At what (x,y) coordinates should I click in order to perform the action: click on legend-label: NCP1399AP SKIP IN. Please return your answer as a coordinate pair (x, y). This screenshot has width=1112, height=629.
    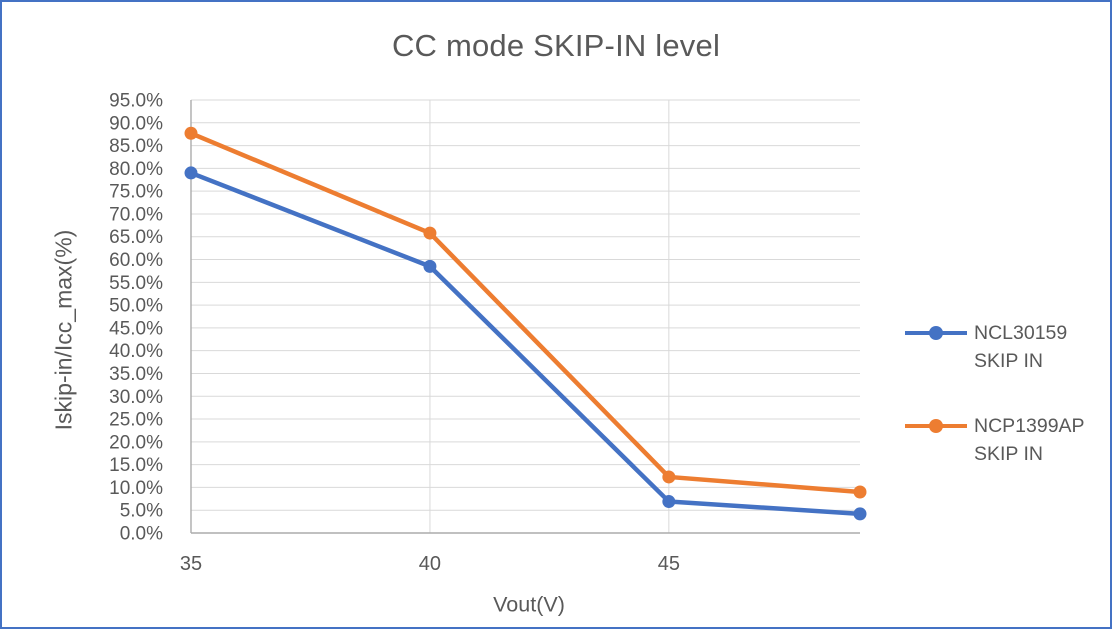
    Looking at the image, I should click on (1029, 440).